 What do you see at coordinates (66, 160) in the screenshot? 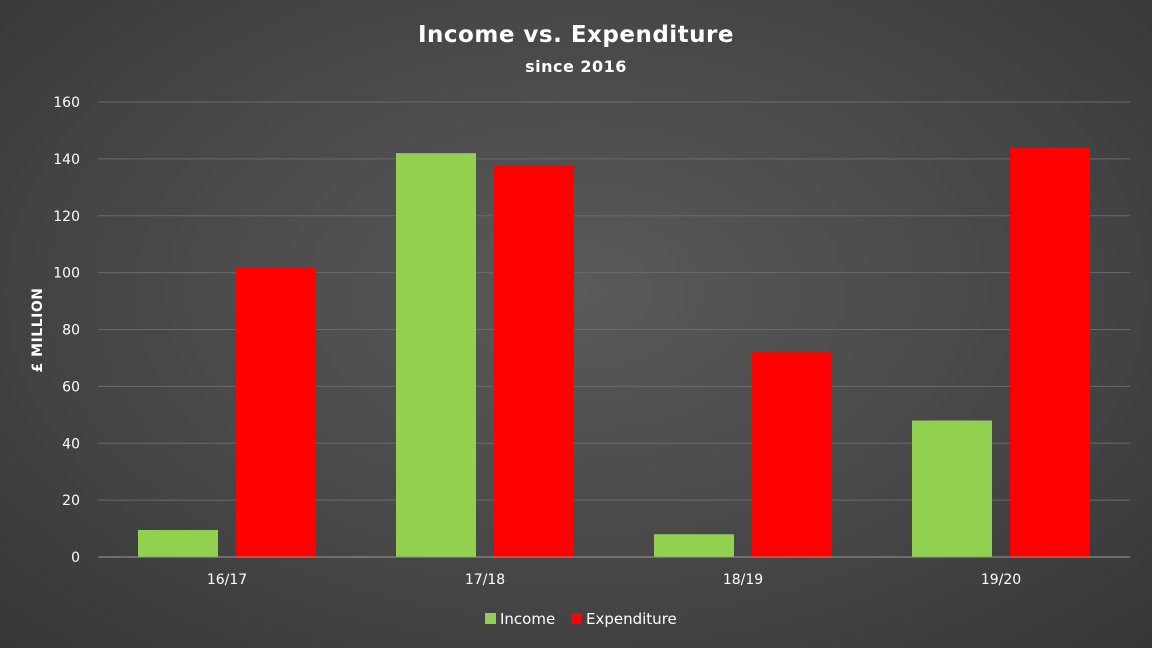
I see `y-tick-label: 140` at bounding box center [66, 160].